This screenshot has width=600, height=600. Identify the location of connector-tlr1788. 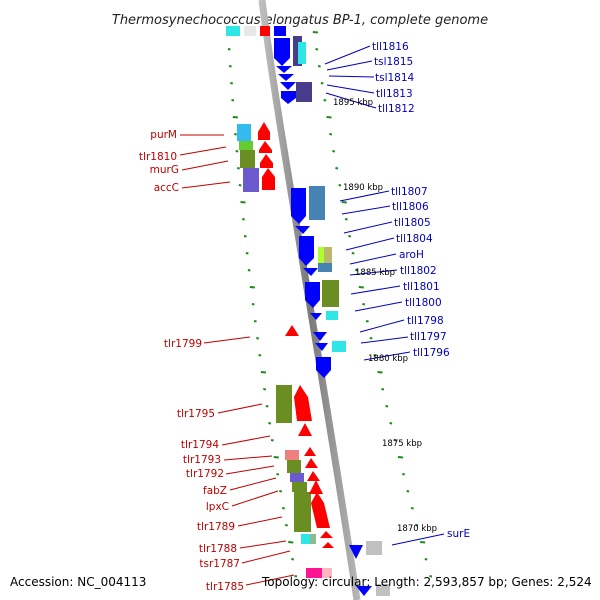
(263, 544).